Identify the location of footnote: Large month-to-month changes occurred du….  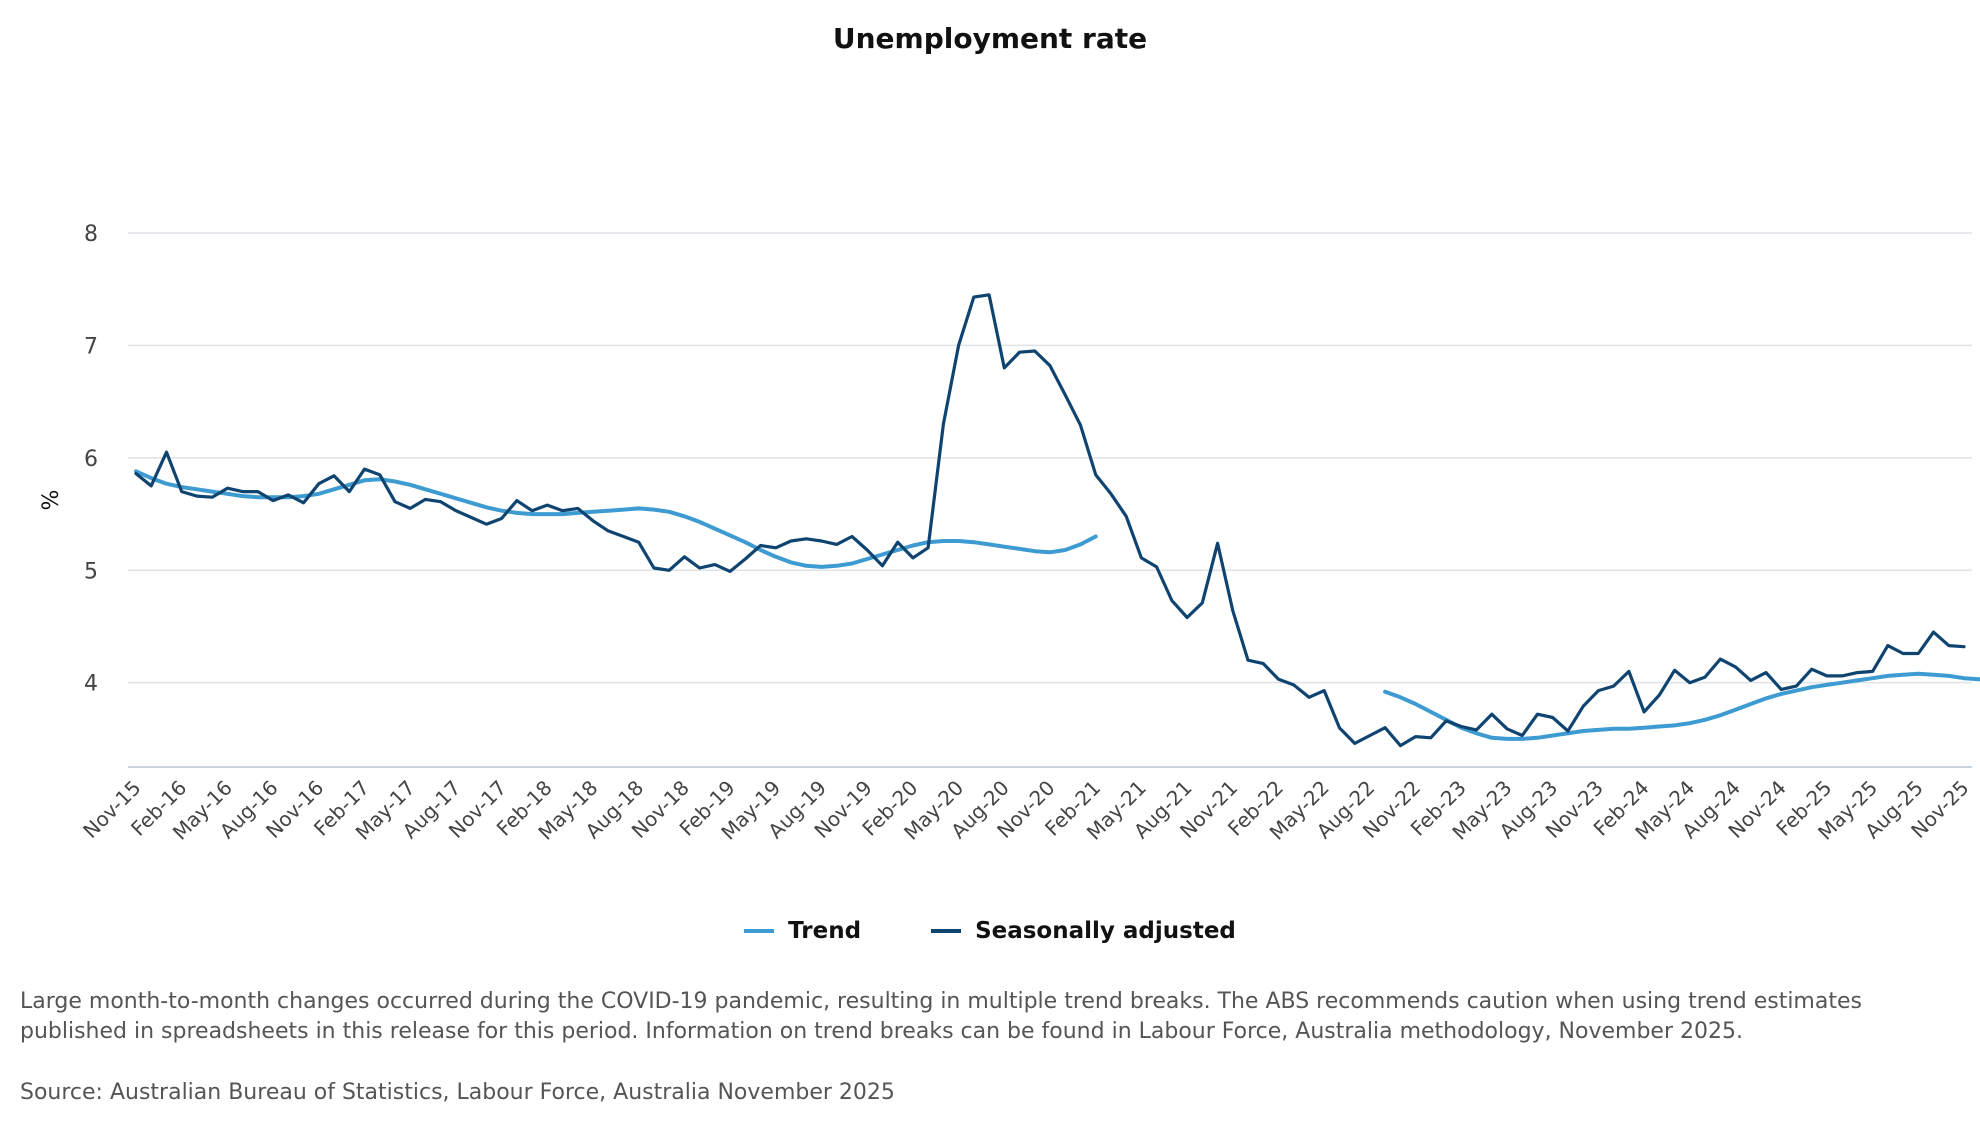
(941, 1016).